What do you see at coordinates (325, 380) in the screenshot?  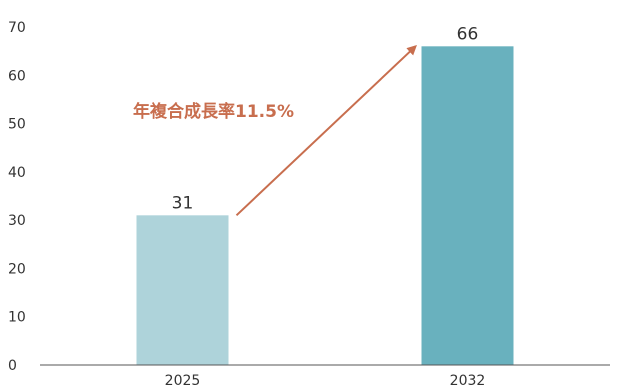 I see `x-axis-ticks: 2025 2032` at bounding box center [325, 380].